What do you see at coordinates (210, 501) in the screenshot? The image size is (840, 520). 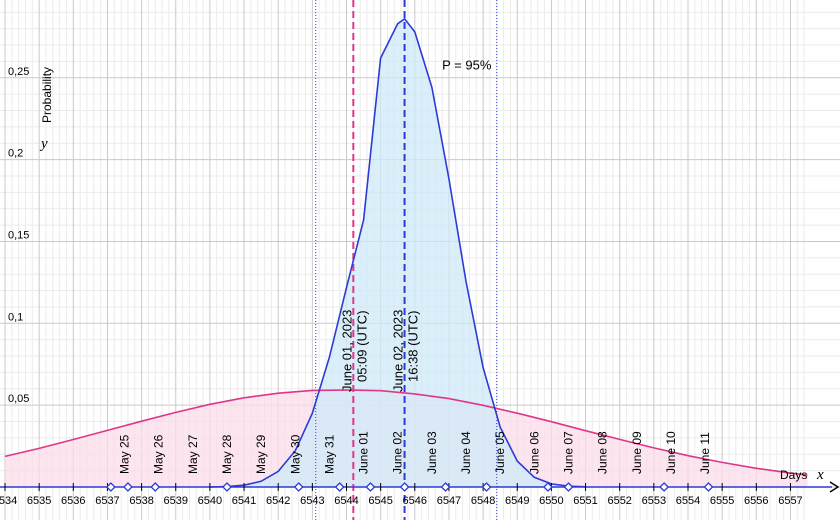 I see `x-tick-label: 6540` at bounding box center [210, 501].